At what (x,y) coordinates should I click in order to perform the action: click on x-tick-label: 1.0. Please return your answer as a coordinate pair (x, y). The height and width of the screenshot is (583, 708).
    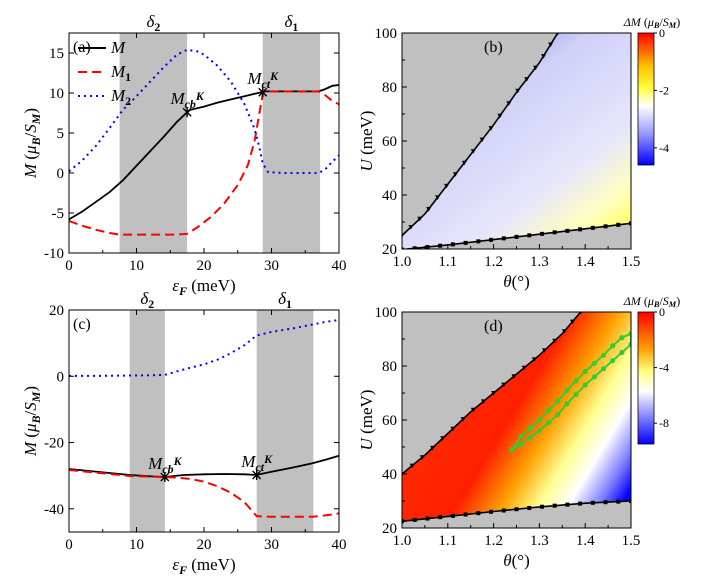
    Looking at the image, I should click on (402, 262).